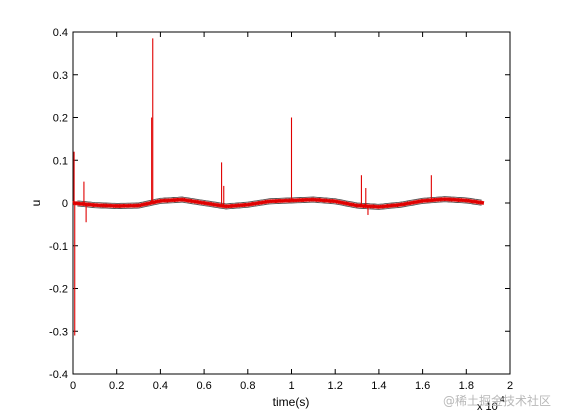  Describe the element at coordinates (247, 386) in the screenshot. I see `x-tick-label: 0.8` at that location.